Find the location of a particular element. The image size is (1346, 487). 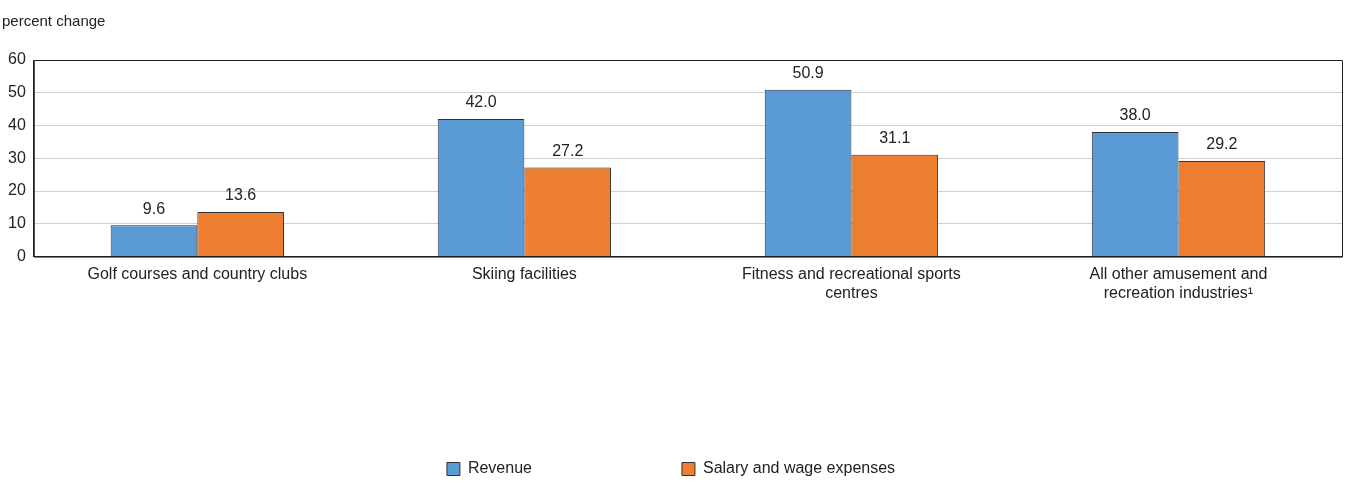

y-tick-label: 10 is located at coordinates (17, 223).